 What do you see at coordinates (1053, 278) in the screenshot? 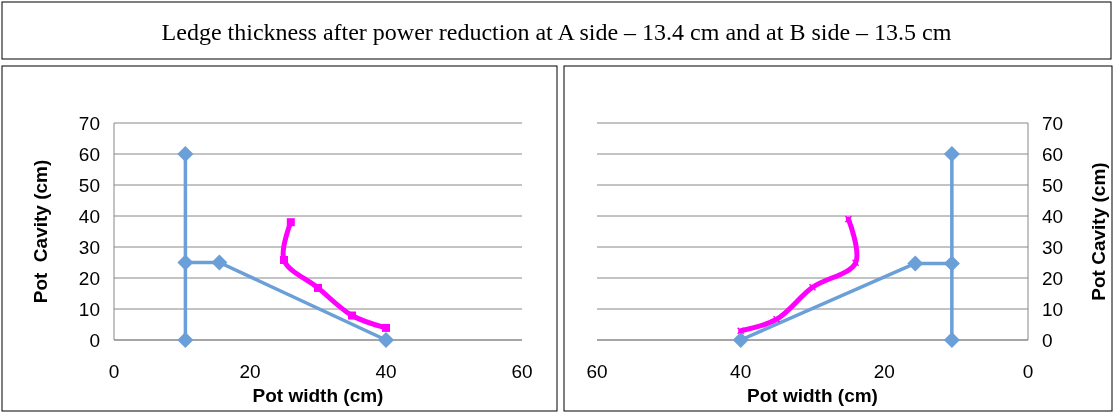
I see `y2-tick-label: 20` at bounding box center [1053, 278].